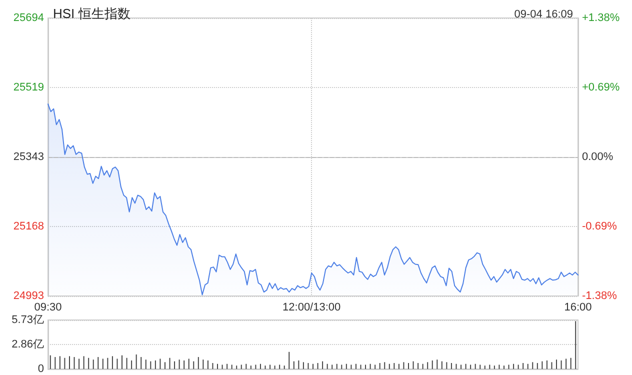  What do you see at coordinates (311, 308) in the screenshot?
I see `x-tick-label: 12:00/13:00` at bounding box center [311, 308].